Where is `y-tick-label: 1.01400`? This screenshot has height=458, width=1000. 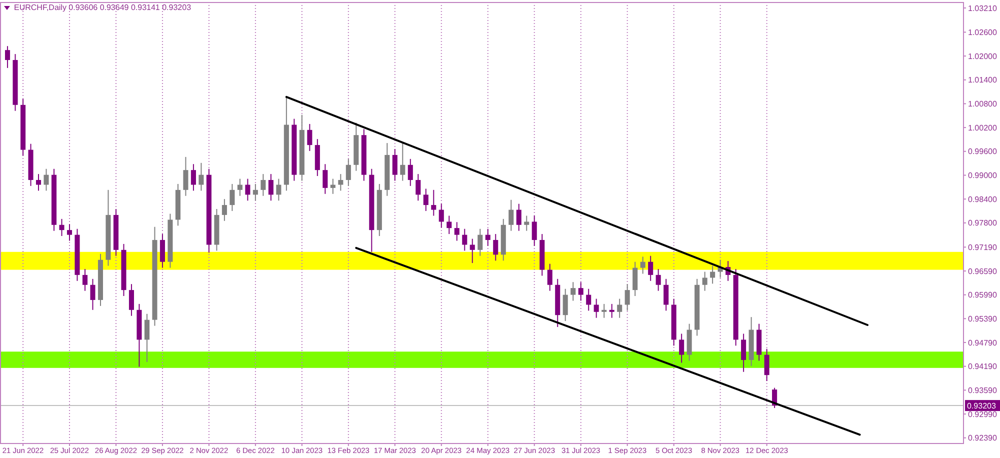 y-tick-label: 1.01400 is located at coordinates (983, 80).